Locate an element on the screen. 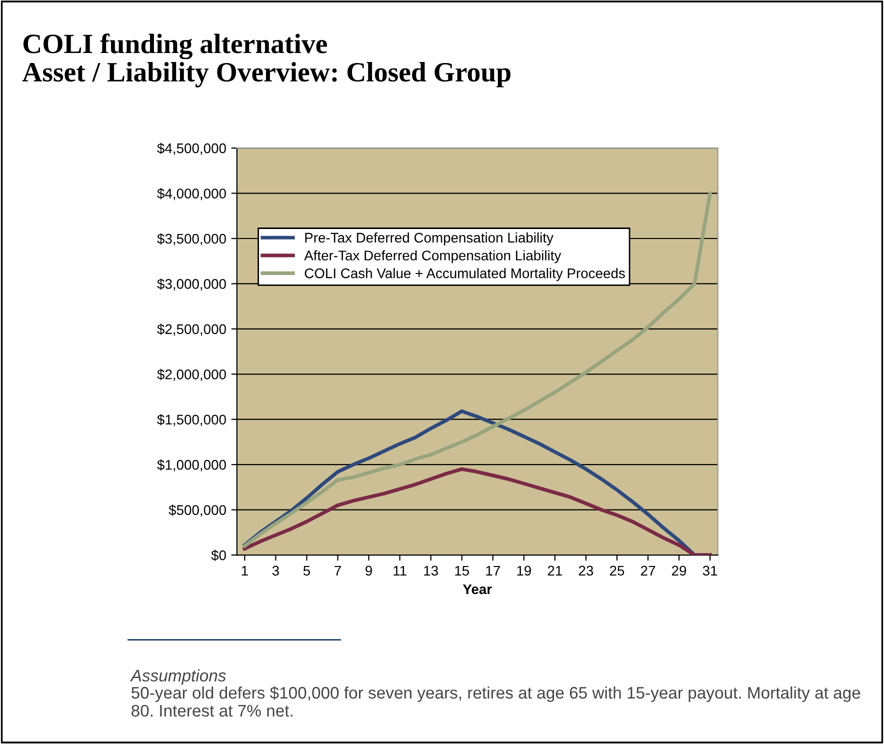 The image size is (884, 744). y-tick-label: $3,000,000 is located at coordinates (191, 284).